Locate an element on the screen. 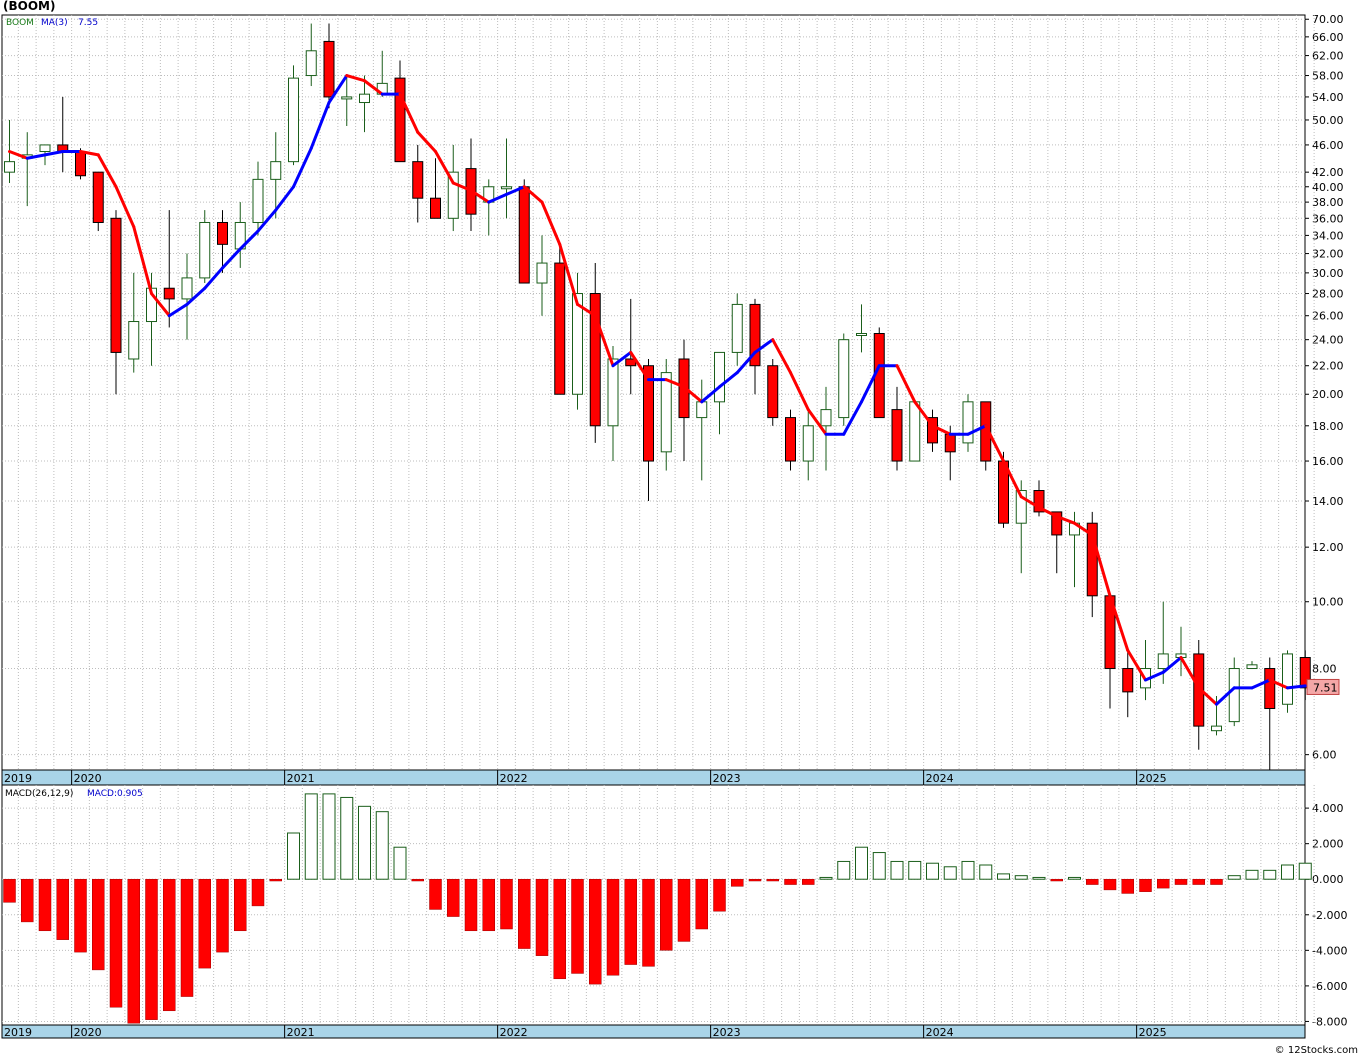 The height and width of the screenshot is (1056, 1360). price-tick-label: 54.00 is located at coordinates (1328, 97).